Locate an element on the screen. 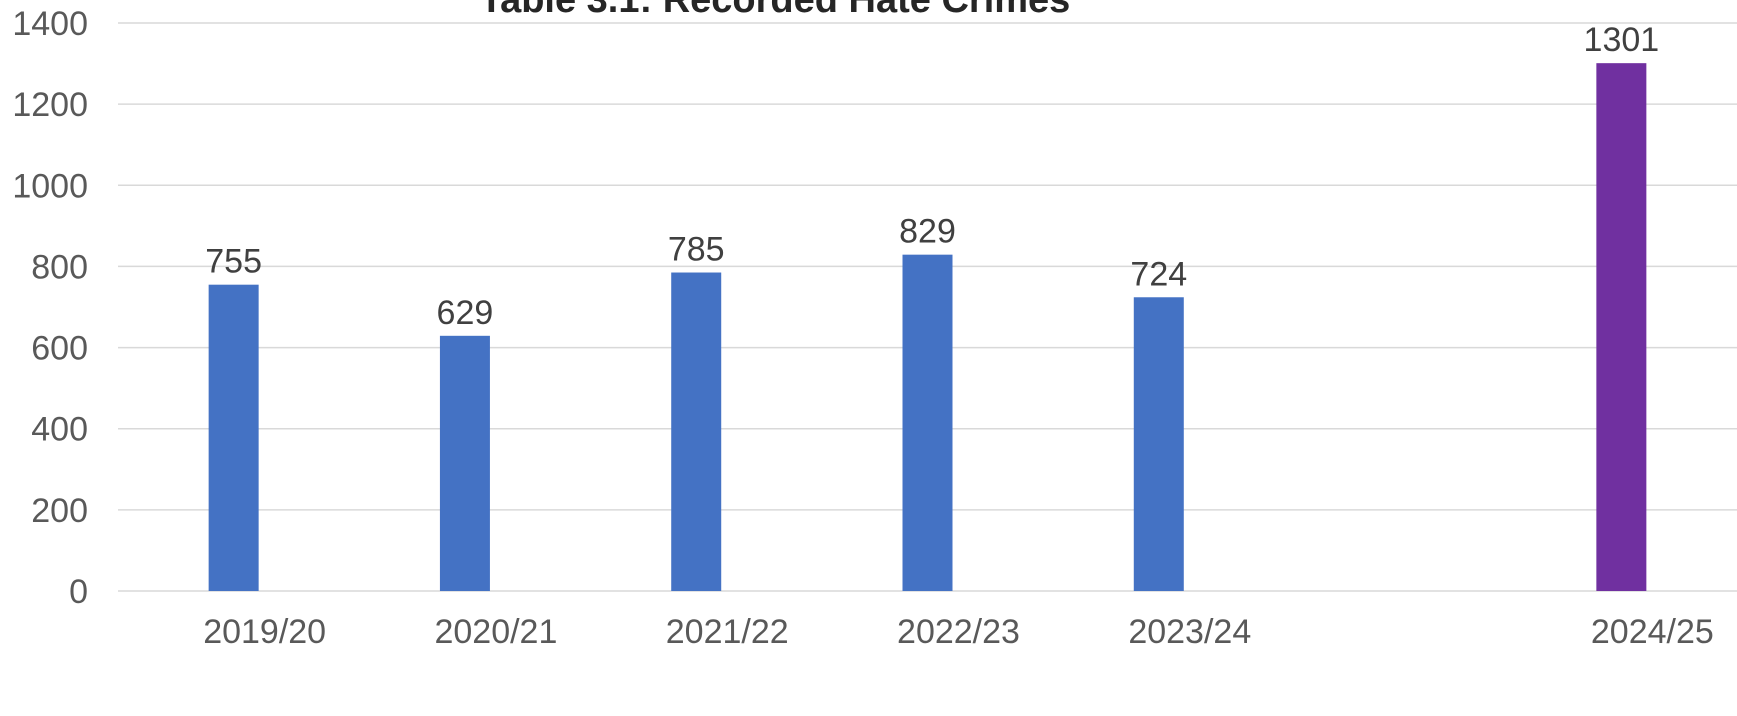  data-label: 724 is located at coordinates (1158, 274).